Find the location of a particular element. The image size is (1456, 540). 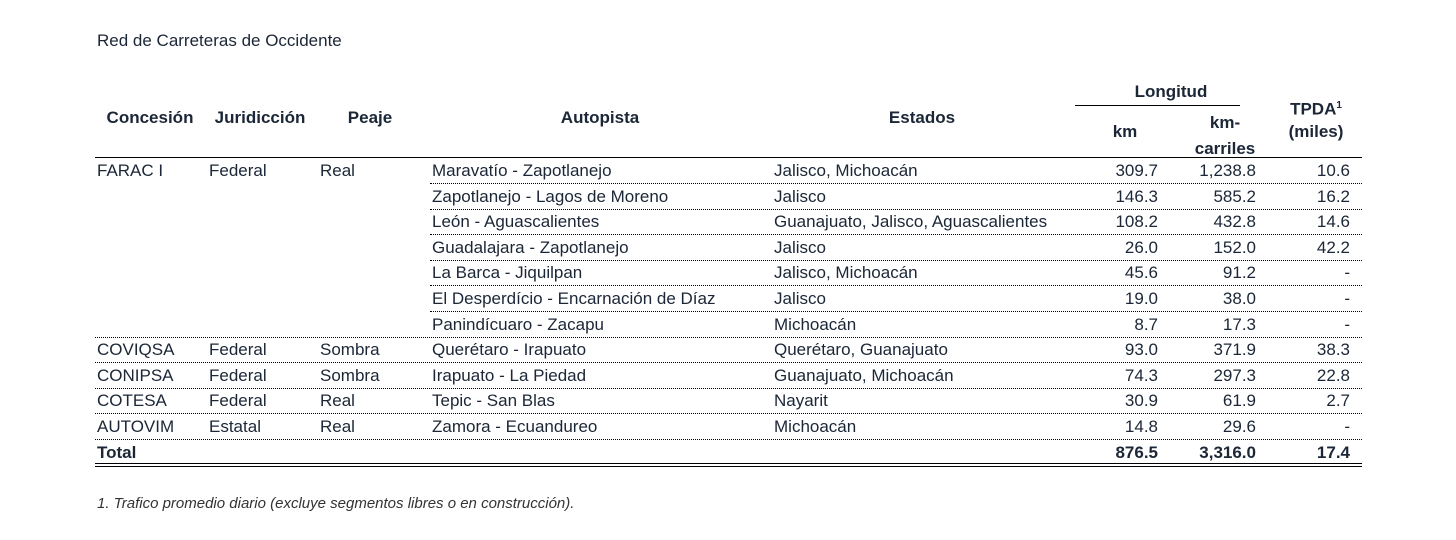

km: 108.2 is located at coordinates (1136, 222).